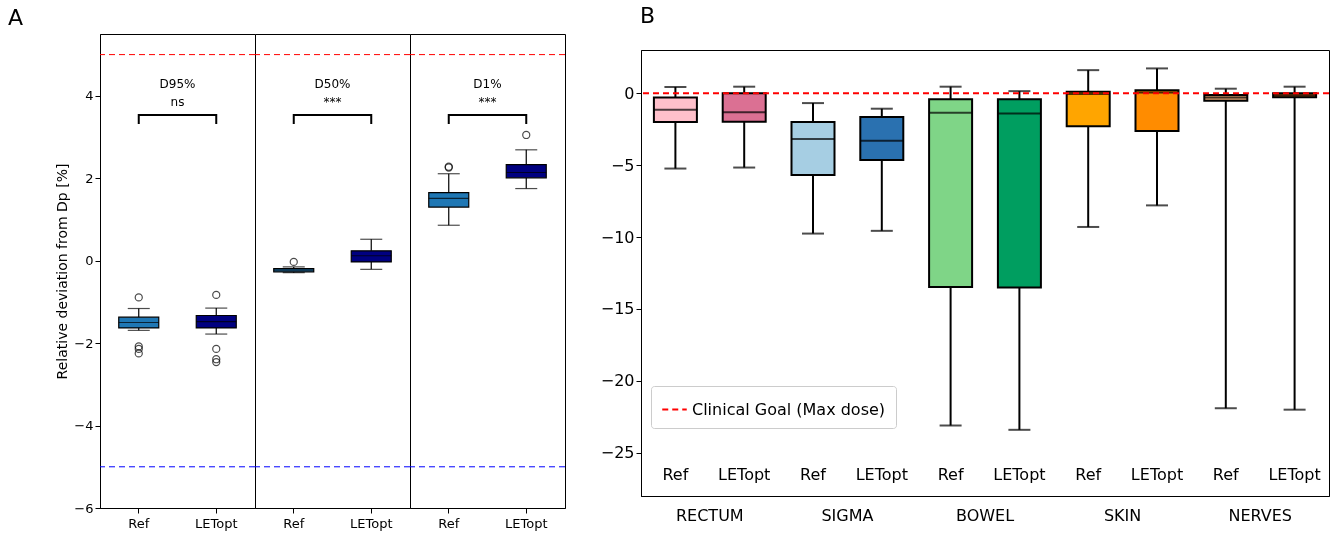 This screenshot has width=1333, height=535. I want to click on text: RECTUM, so click(709, 515).